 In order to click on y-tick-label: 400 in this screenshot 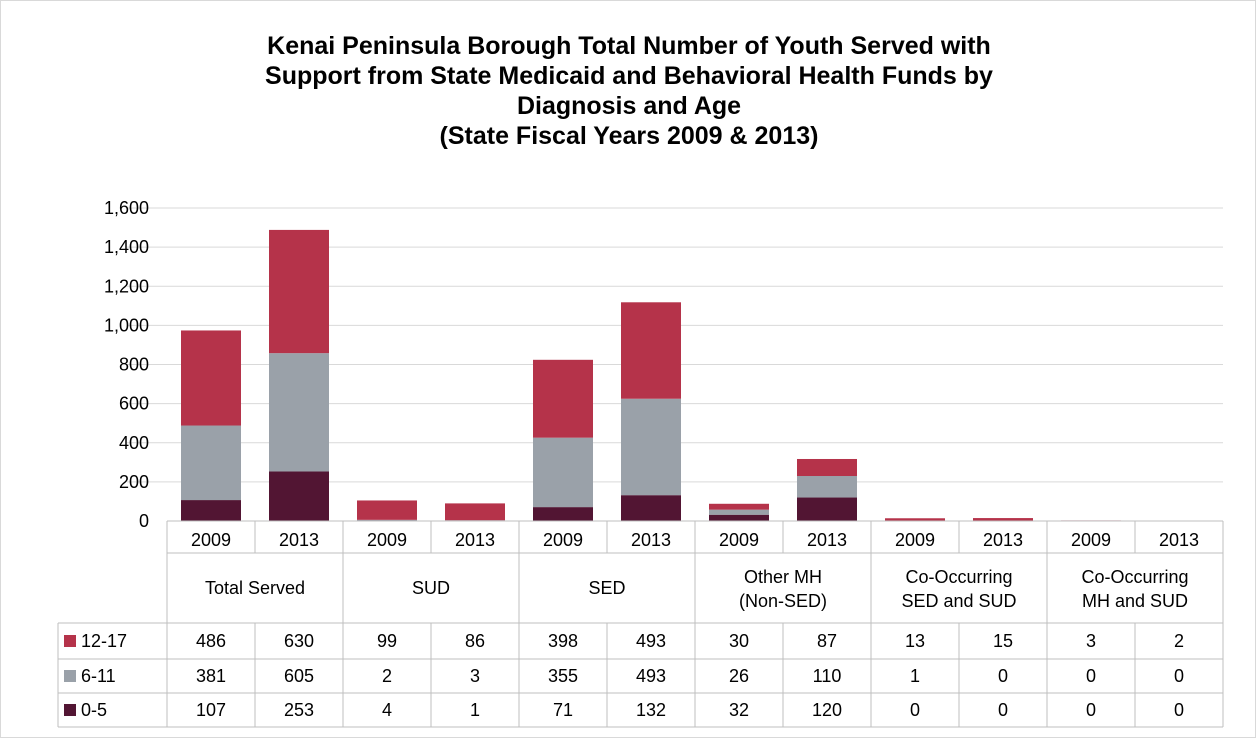, I will do `click(134, 443)`.